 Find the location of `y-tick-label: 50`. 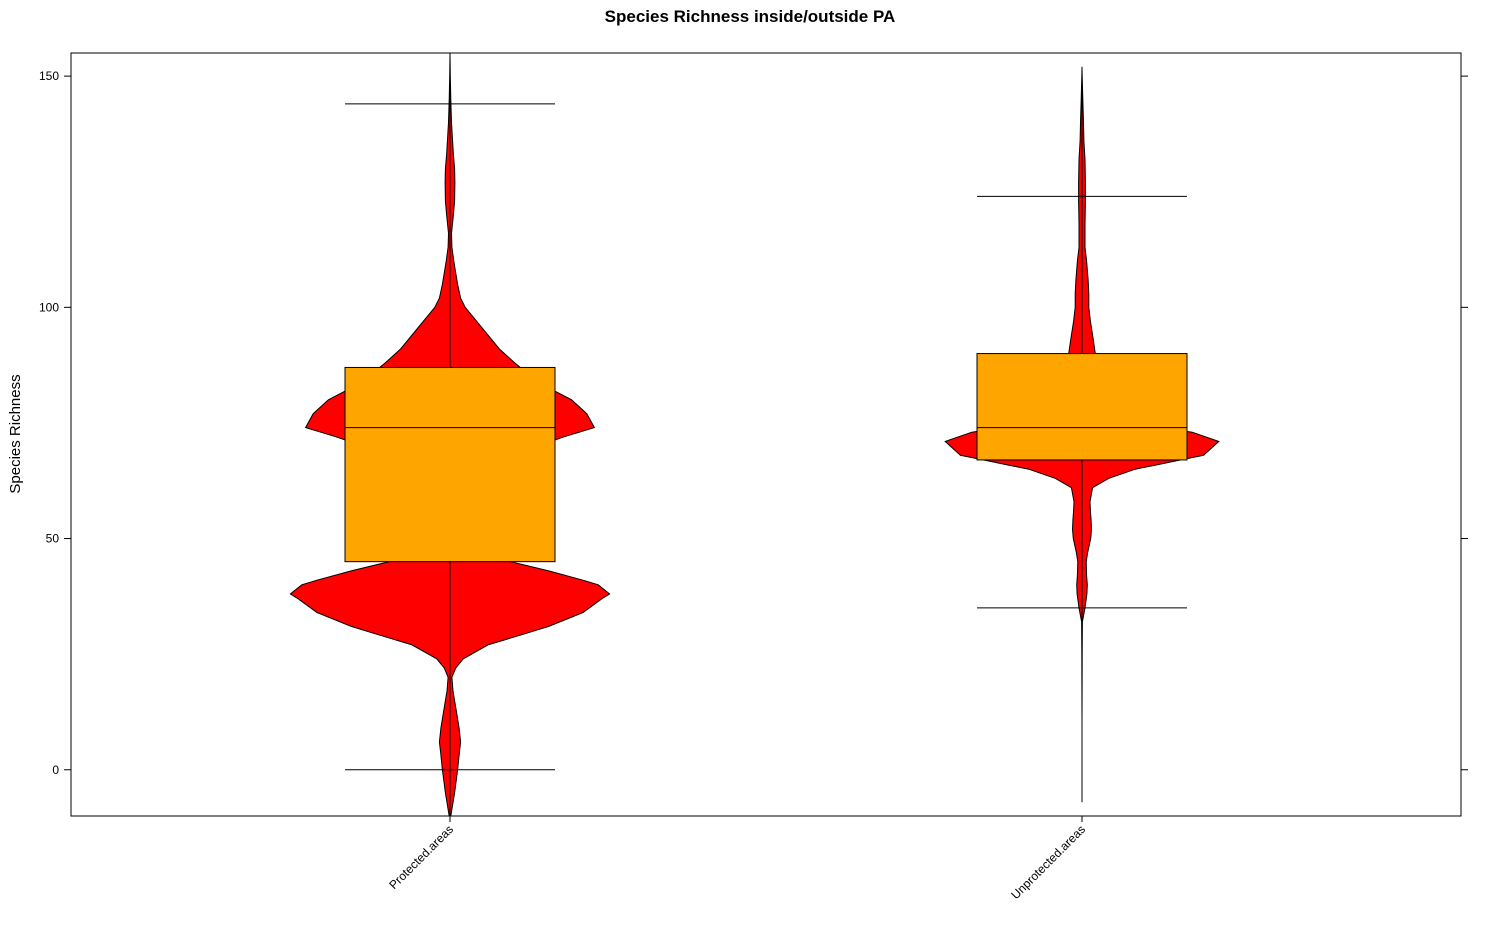

y-tick-label: 50 is located at coordinates (53, 539).